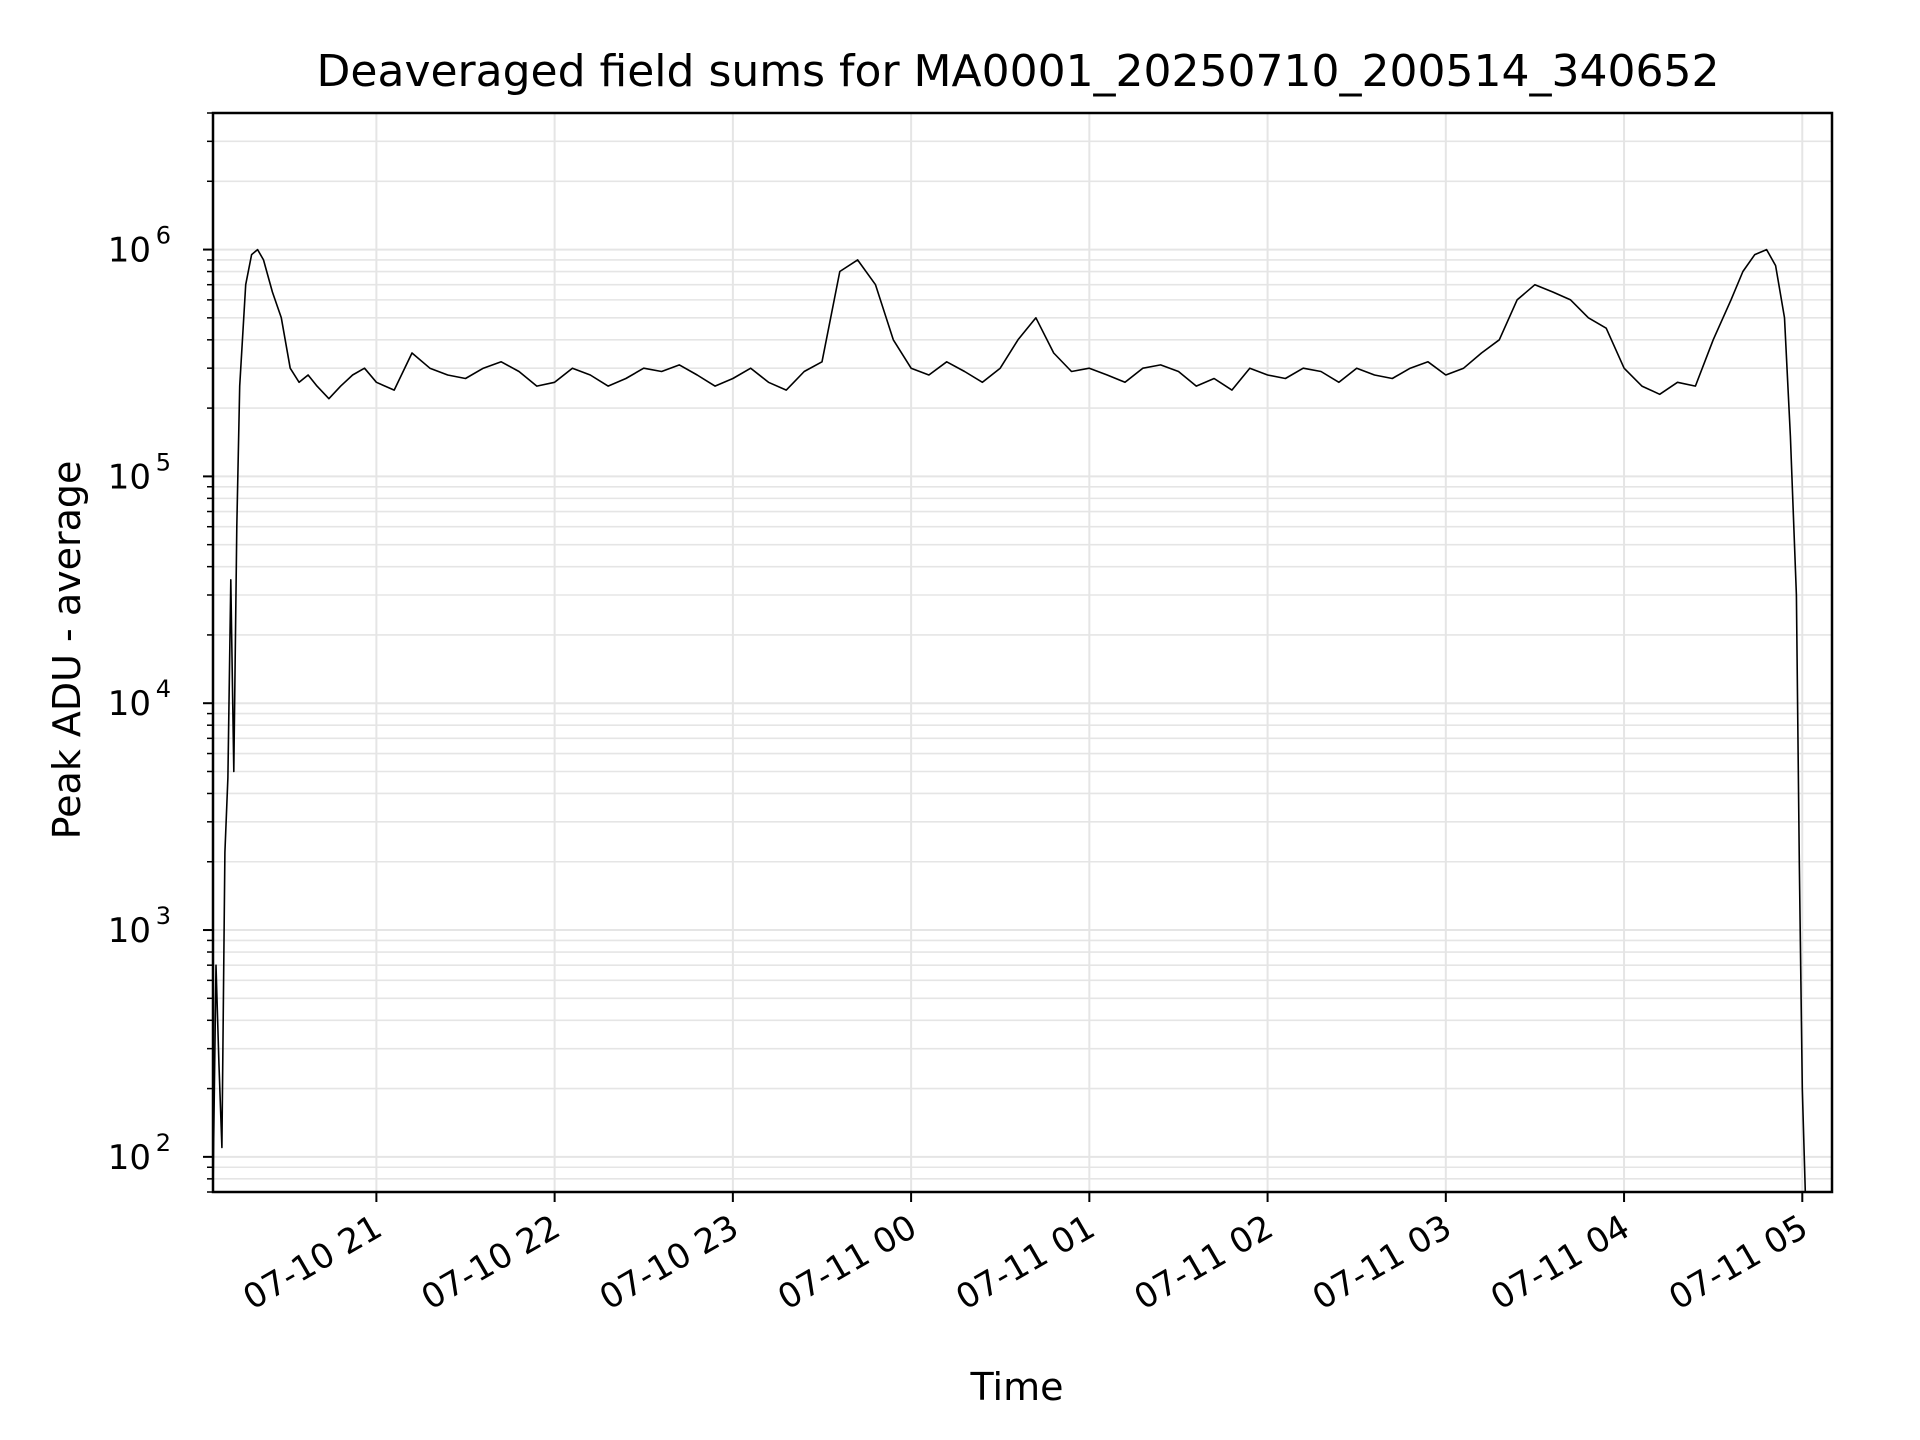 This screenshot has width=1920, height=1440. I want to click on y-tick-exponent: 3, so click(163, 916).